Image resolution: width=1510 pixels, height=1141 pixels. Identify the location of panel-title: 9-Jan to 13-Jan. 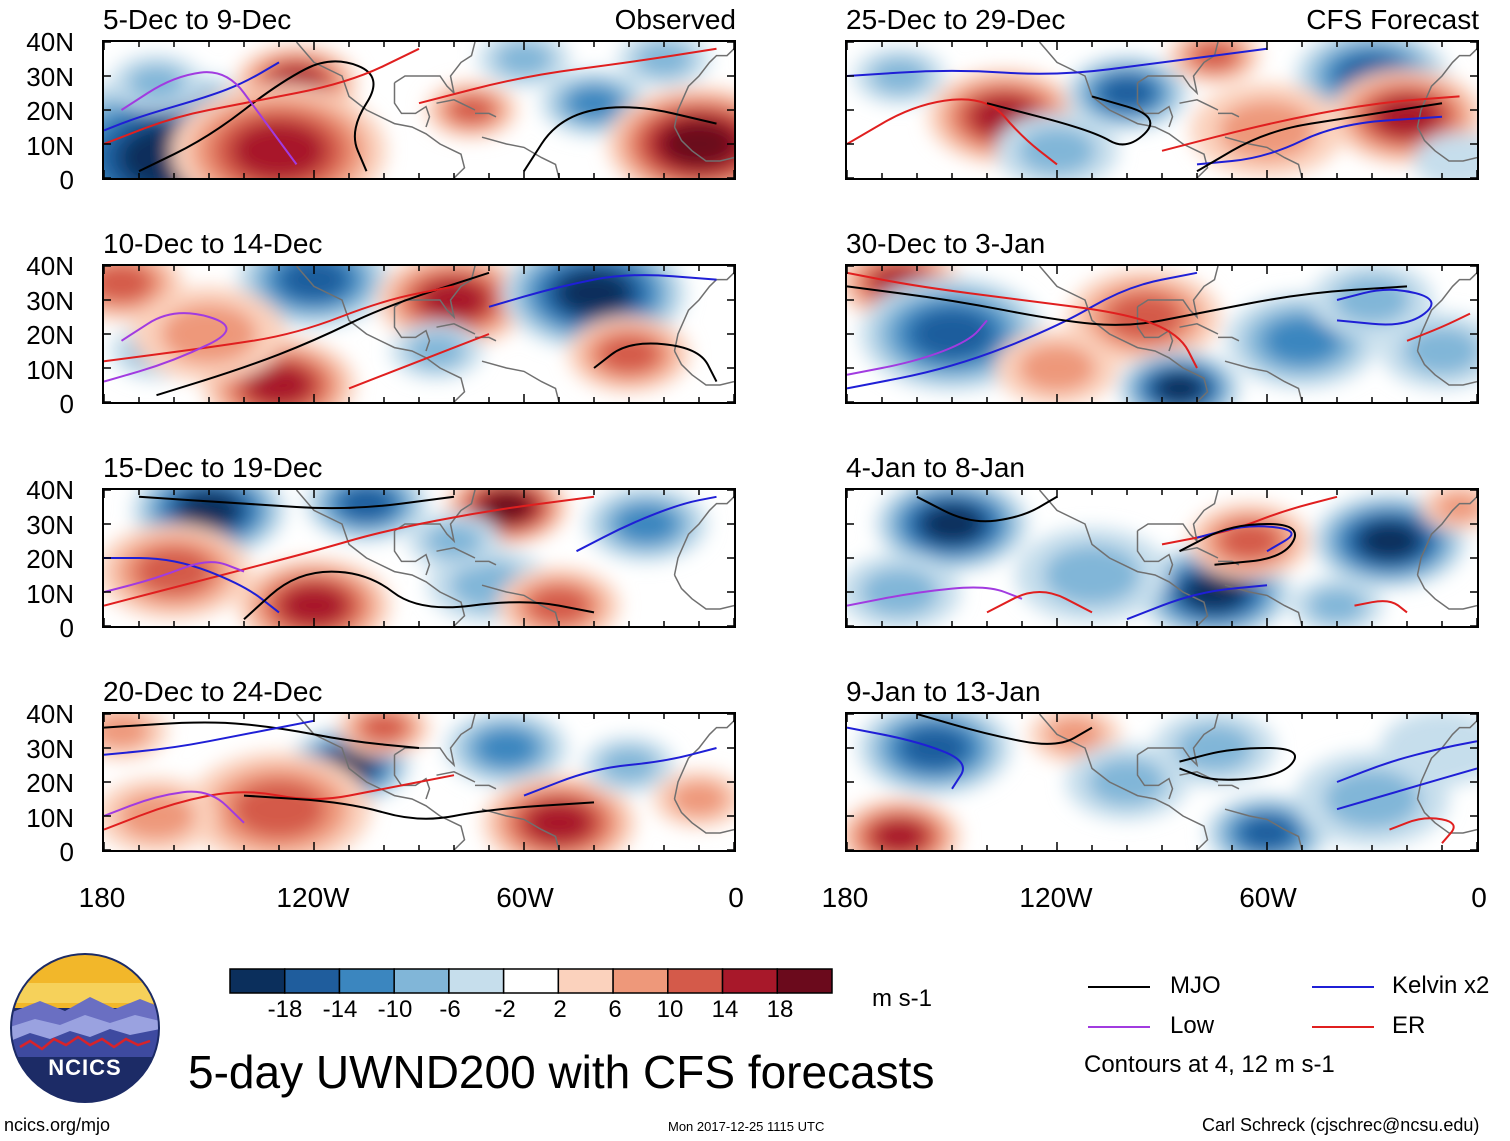
(943, 691).